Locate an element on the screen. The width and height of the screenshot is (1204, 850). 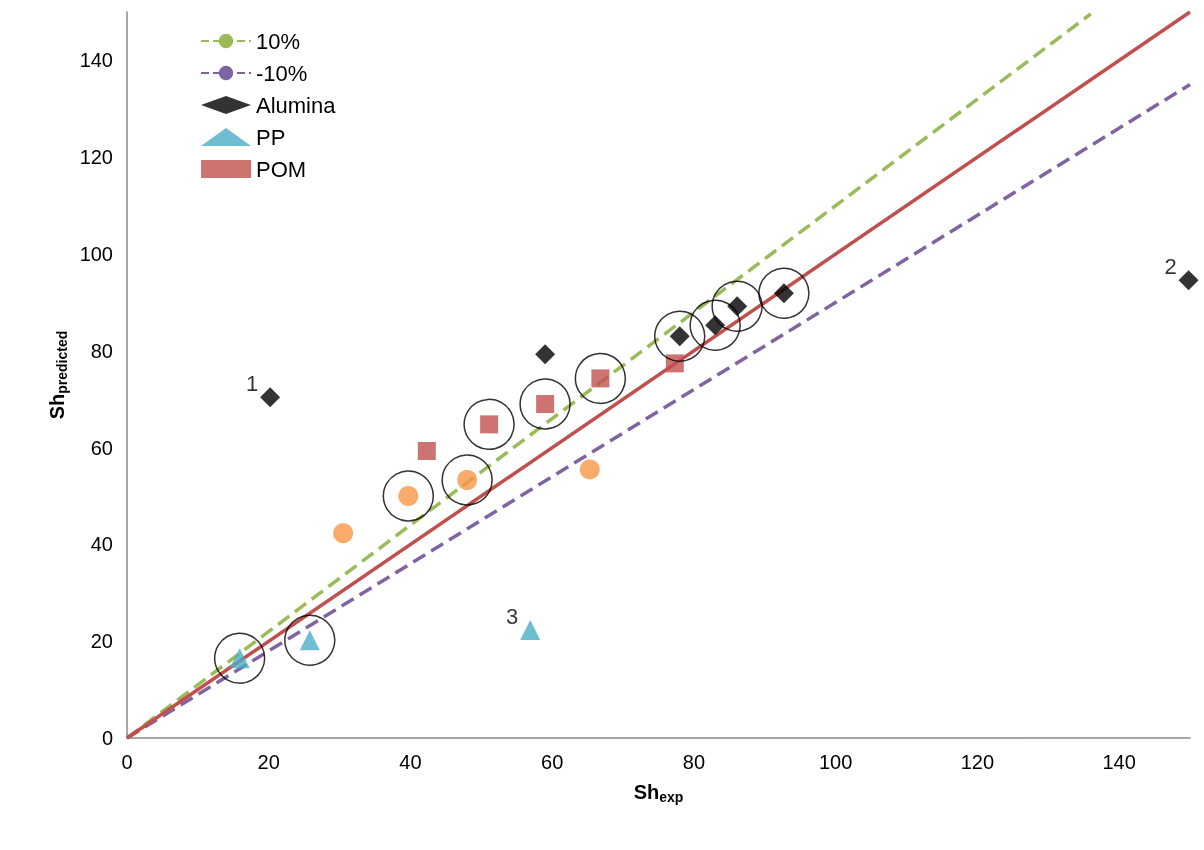
y-tick-label: 140 is located at coordinates (96, 60).